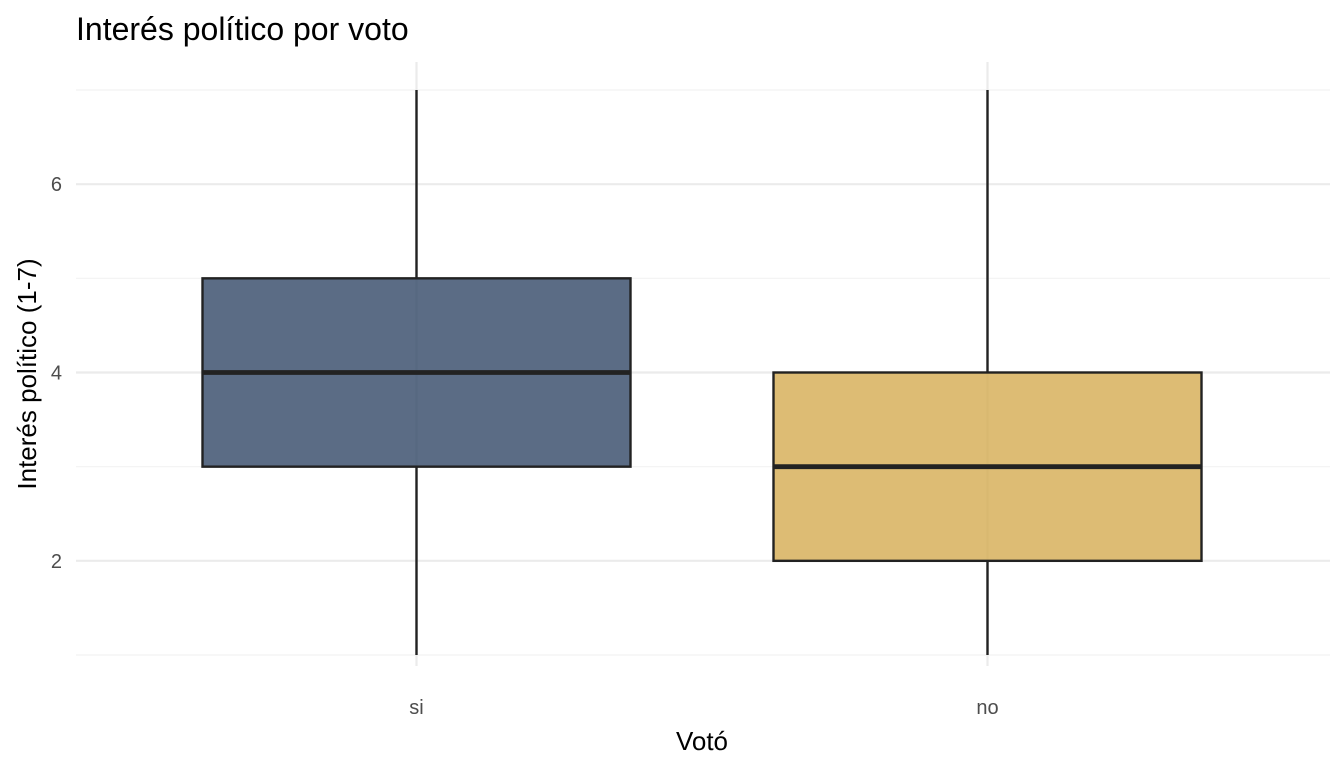 The image size is (1344, 768). What do you see at coordinates (702, 741) in the screenshot?
I see `x-axis-title: Votó` at bounding box center [702, 741].